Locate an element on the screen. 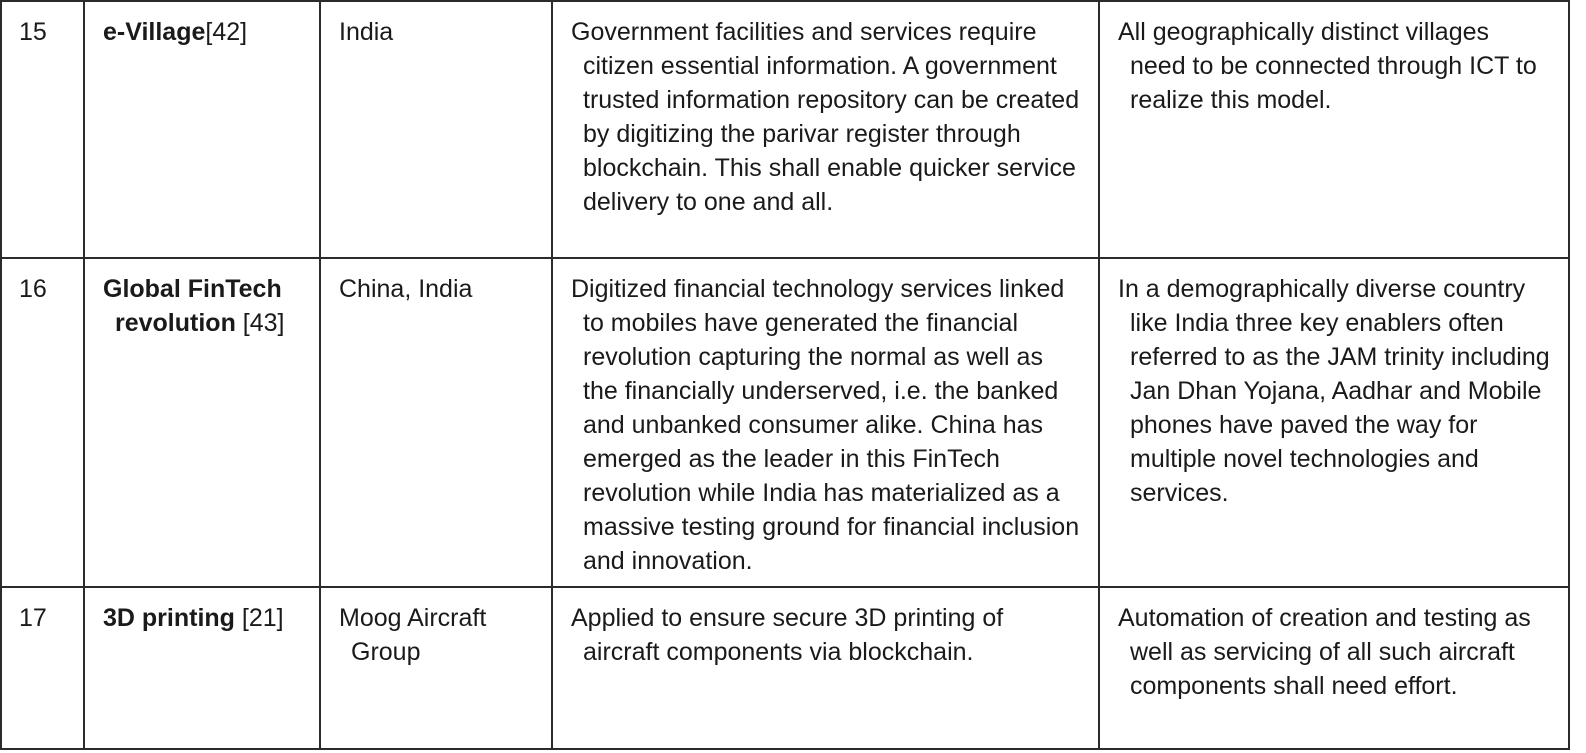  row-number-cell: 15 is located at coordinates (42, 129).